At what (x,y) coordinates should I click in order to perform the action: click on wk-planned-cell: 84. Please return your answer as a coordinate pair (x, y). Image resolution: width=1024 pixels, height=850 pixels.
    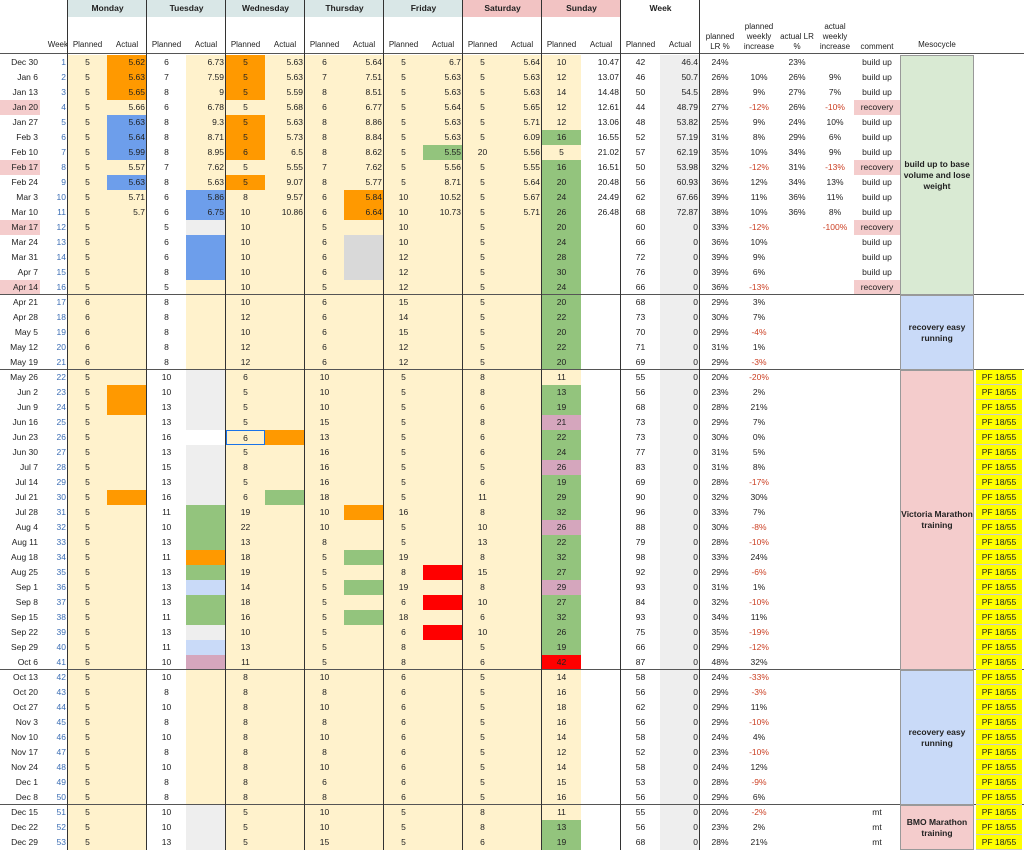
    Looking at the image, I should click on (640, 602).